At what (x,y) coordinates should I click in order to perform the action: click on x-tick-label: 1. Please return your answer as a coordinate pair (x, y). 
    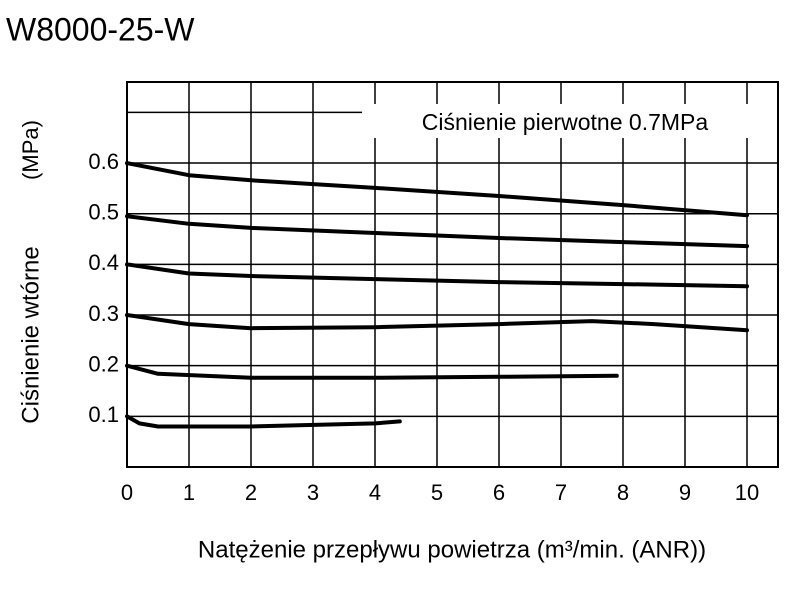
    Looking at the image, I should click on (189, 492).